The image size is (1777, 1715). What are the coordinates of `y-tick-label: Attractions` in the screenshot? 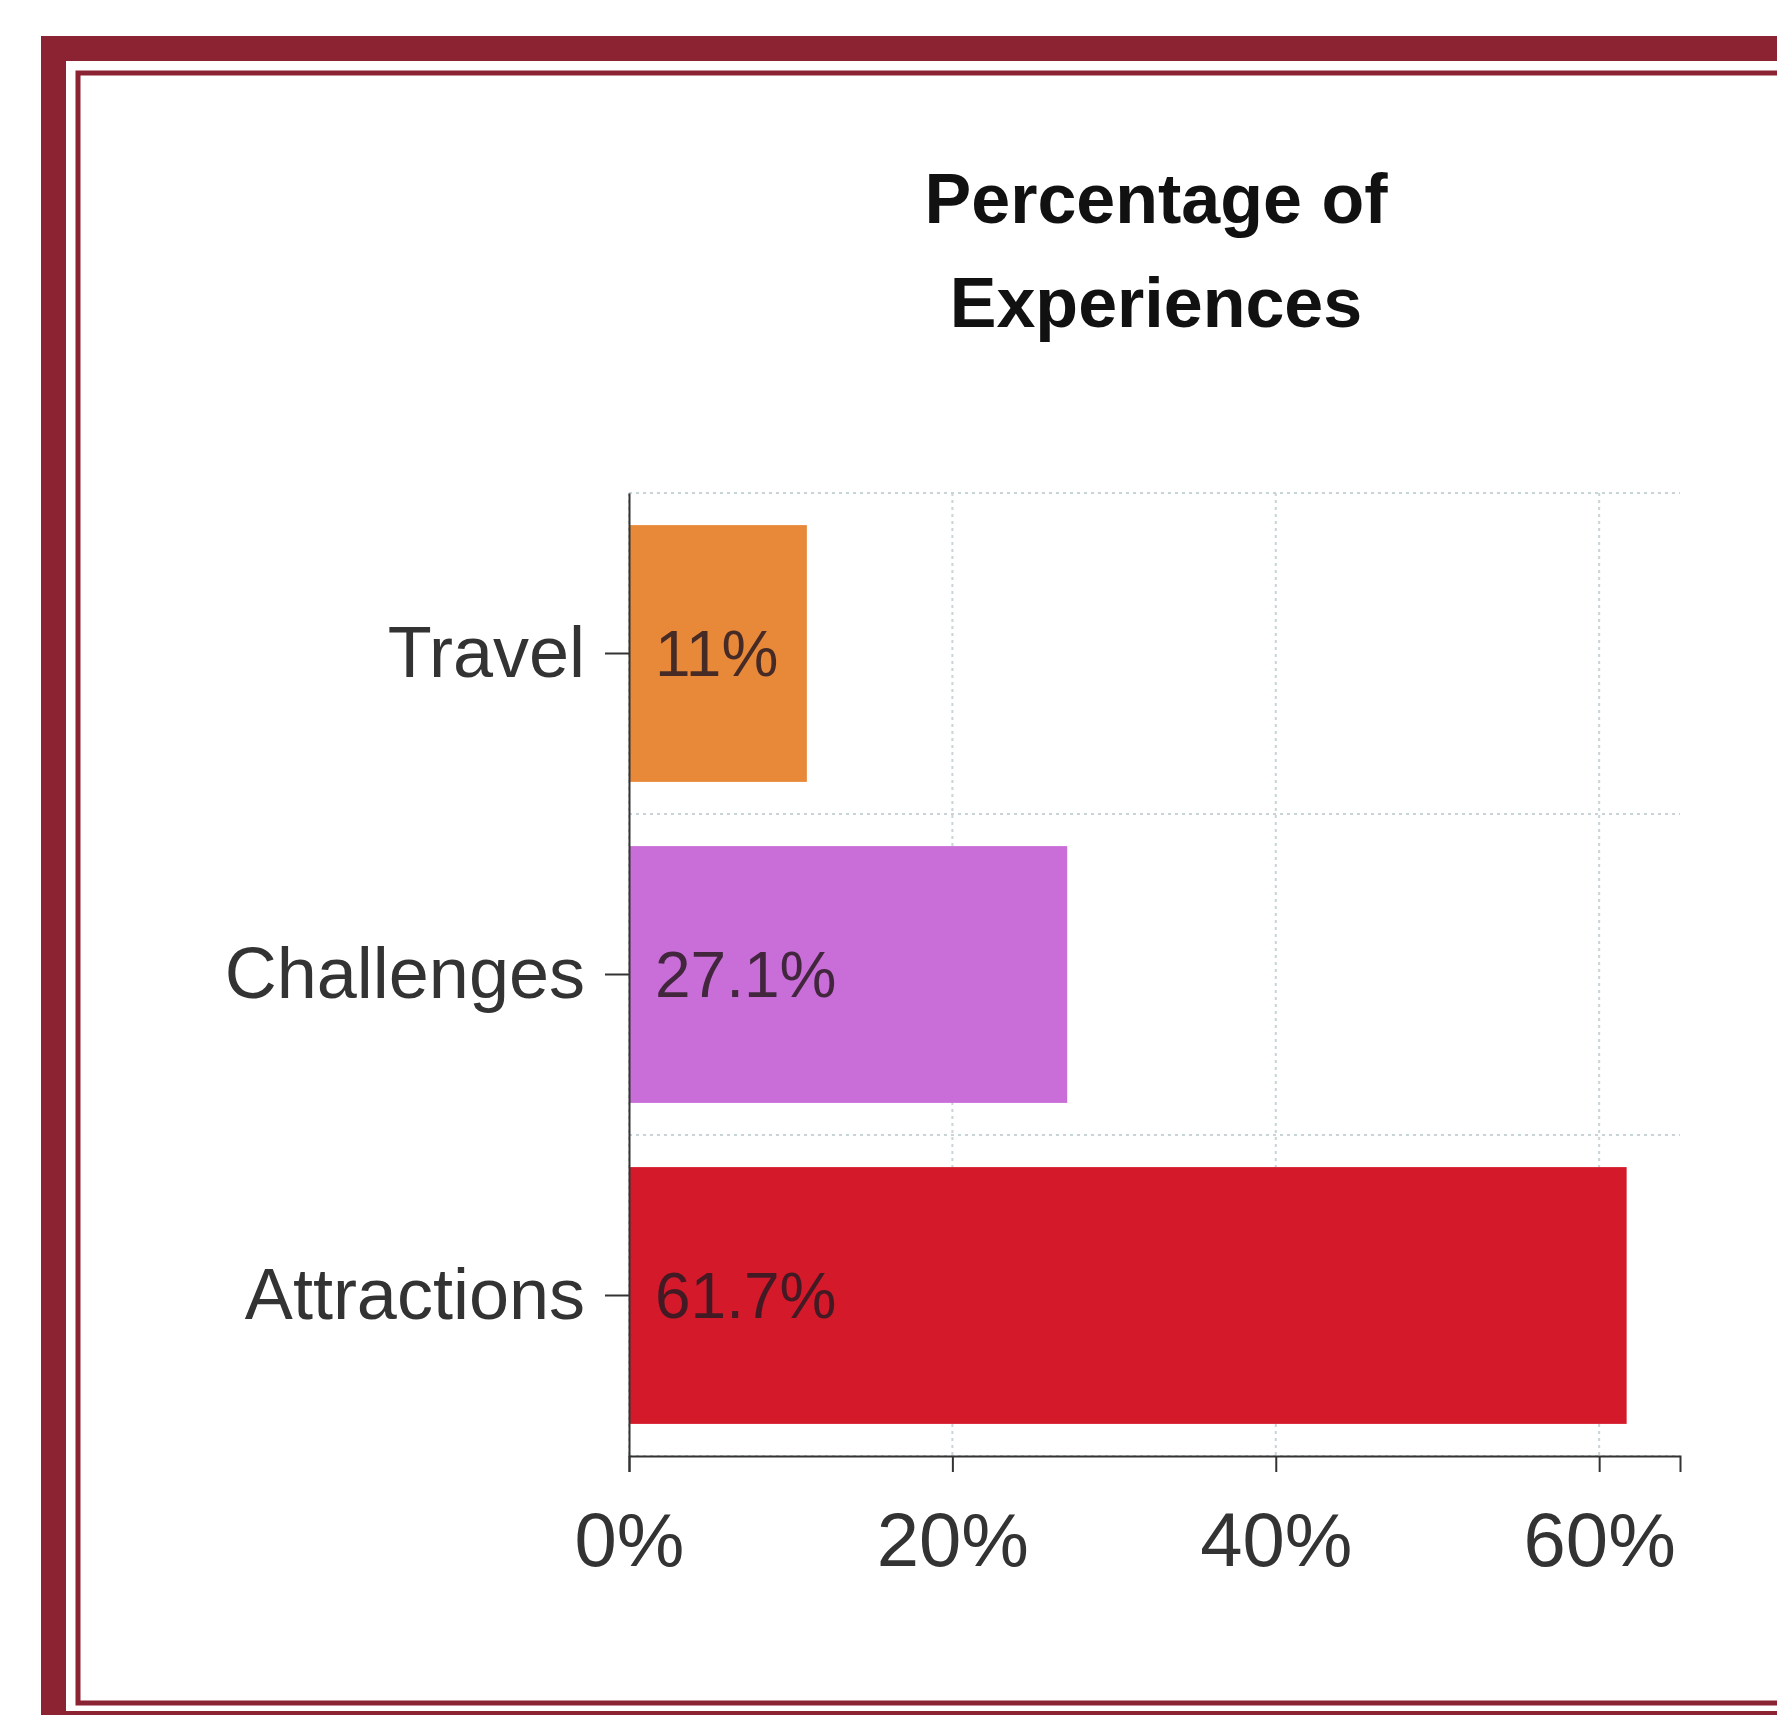 It's located at (414, 1293).